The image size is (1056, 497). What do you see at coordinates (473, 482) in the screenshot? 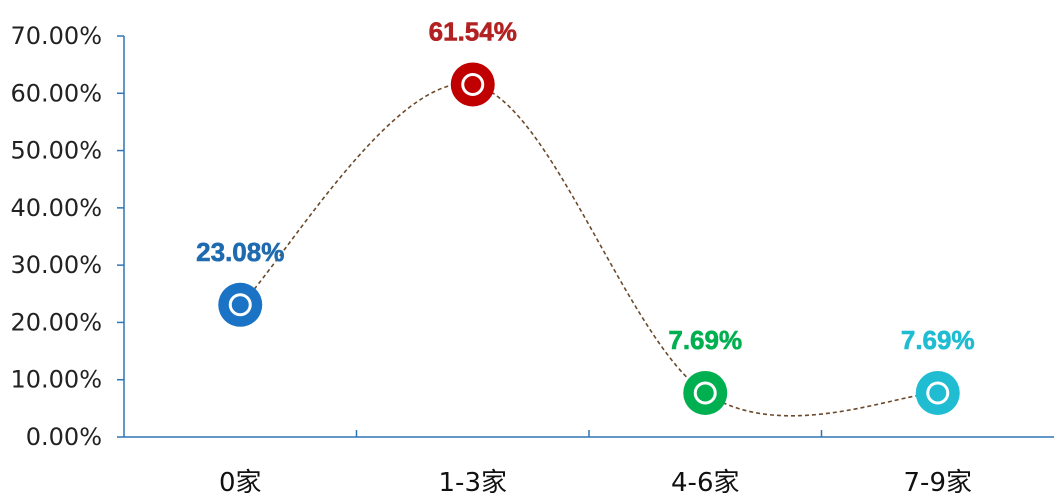
I see `x-category-label: 1-3家` at bounding box center [473, 482].